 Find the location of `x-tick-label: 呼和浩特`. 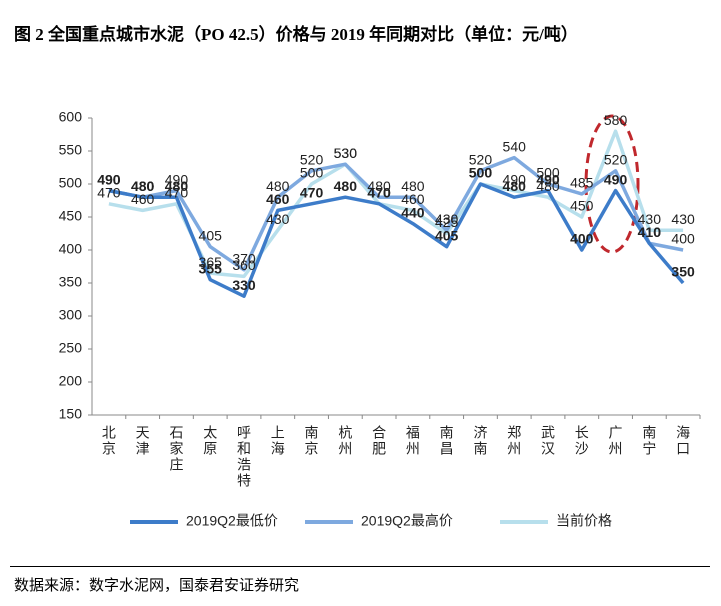

x-tick-label: 呼和浩特 is located at coordinates (244, 457).